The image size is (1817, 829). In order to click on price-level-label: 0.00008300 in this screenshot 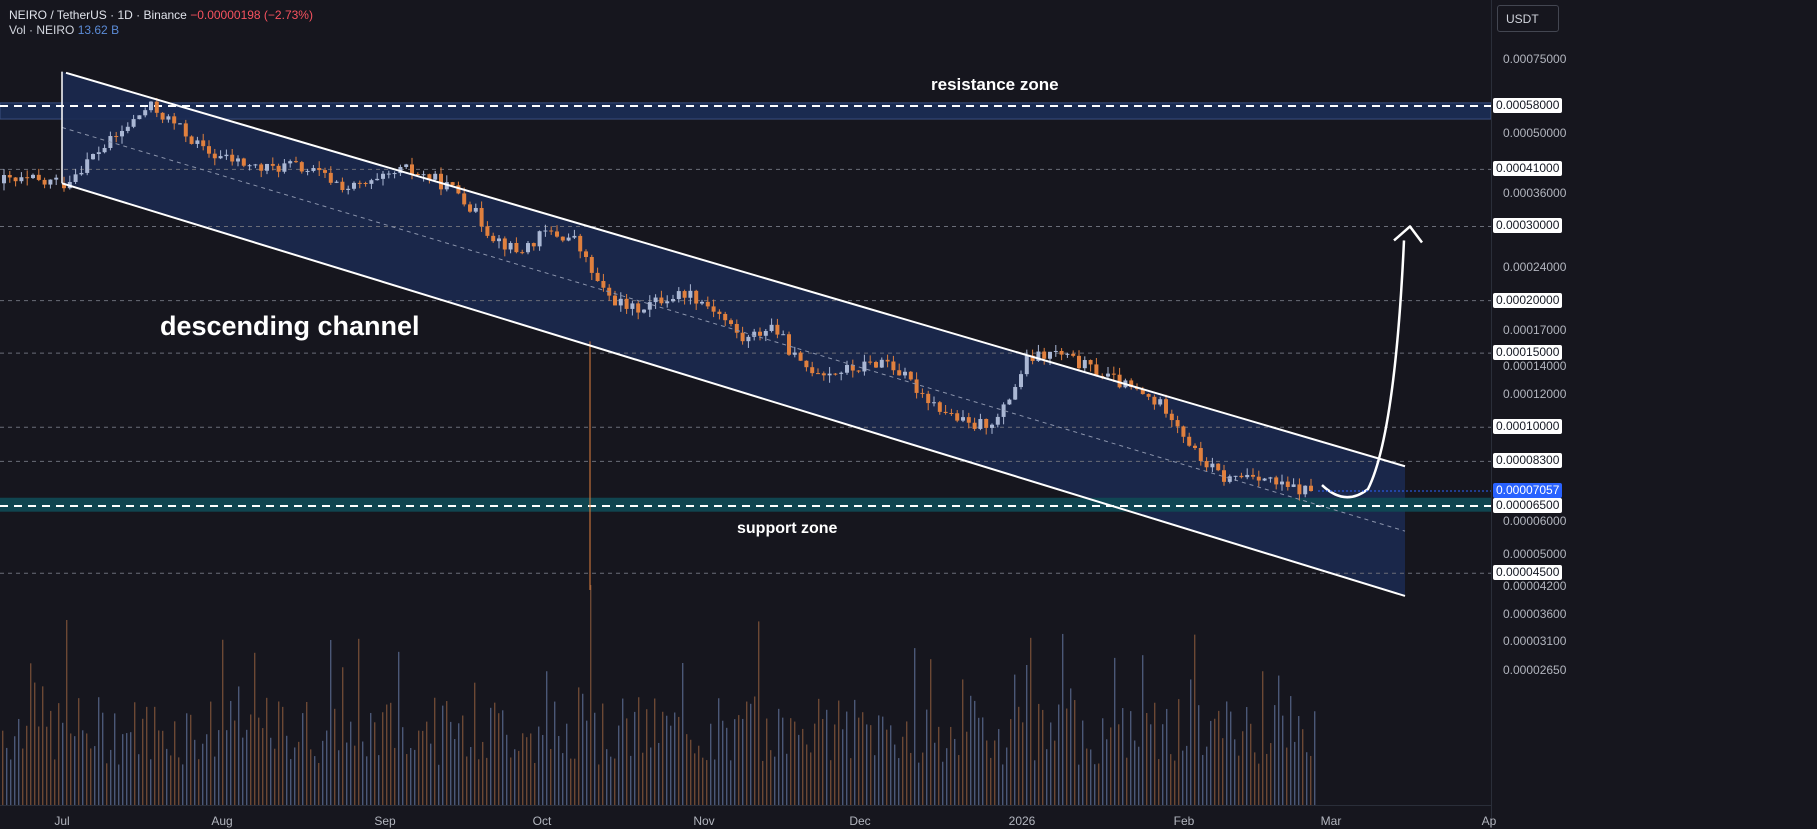, I will do `click(1528, 461)`.